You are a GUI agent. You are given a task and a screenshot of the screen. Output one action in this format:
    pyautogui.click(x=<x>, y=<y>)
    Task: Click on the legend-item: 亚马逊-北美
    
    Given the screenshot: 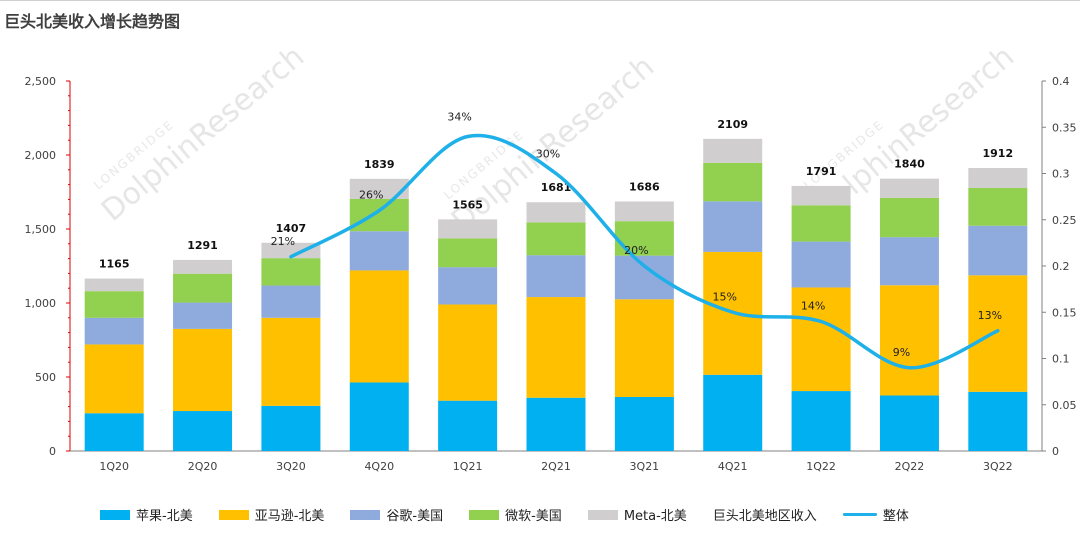 What is the action you would take?
    pyautogui.click(x=271, y=514)
    